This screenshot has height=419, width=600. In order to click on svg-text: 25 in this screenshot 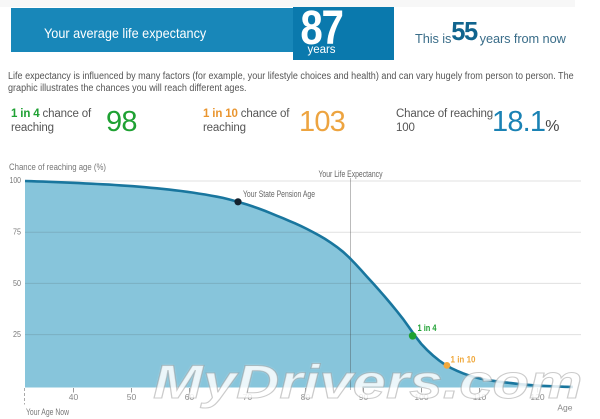, I will do `click(17, 334)`.